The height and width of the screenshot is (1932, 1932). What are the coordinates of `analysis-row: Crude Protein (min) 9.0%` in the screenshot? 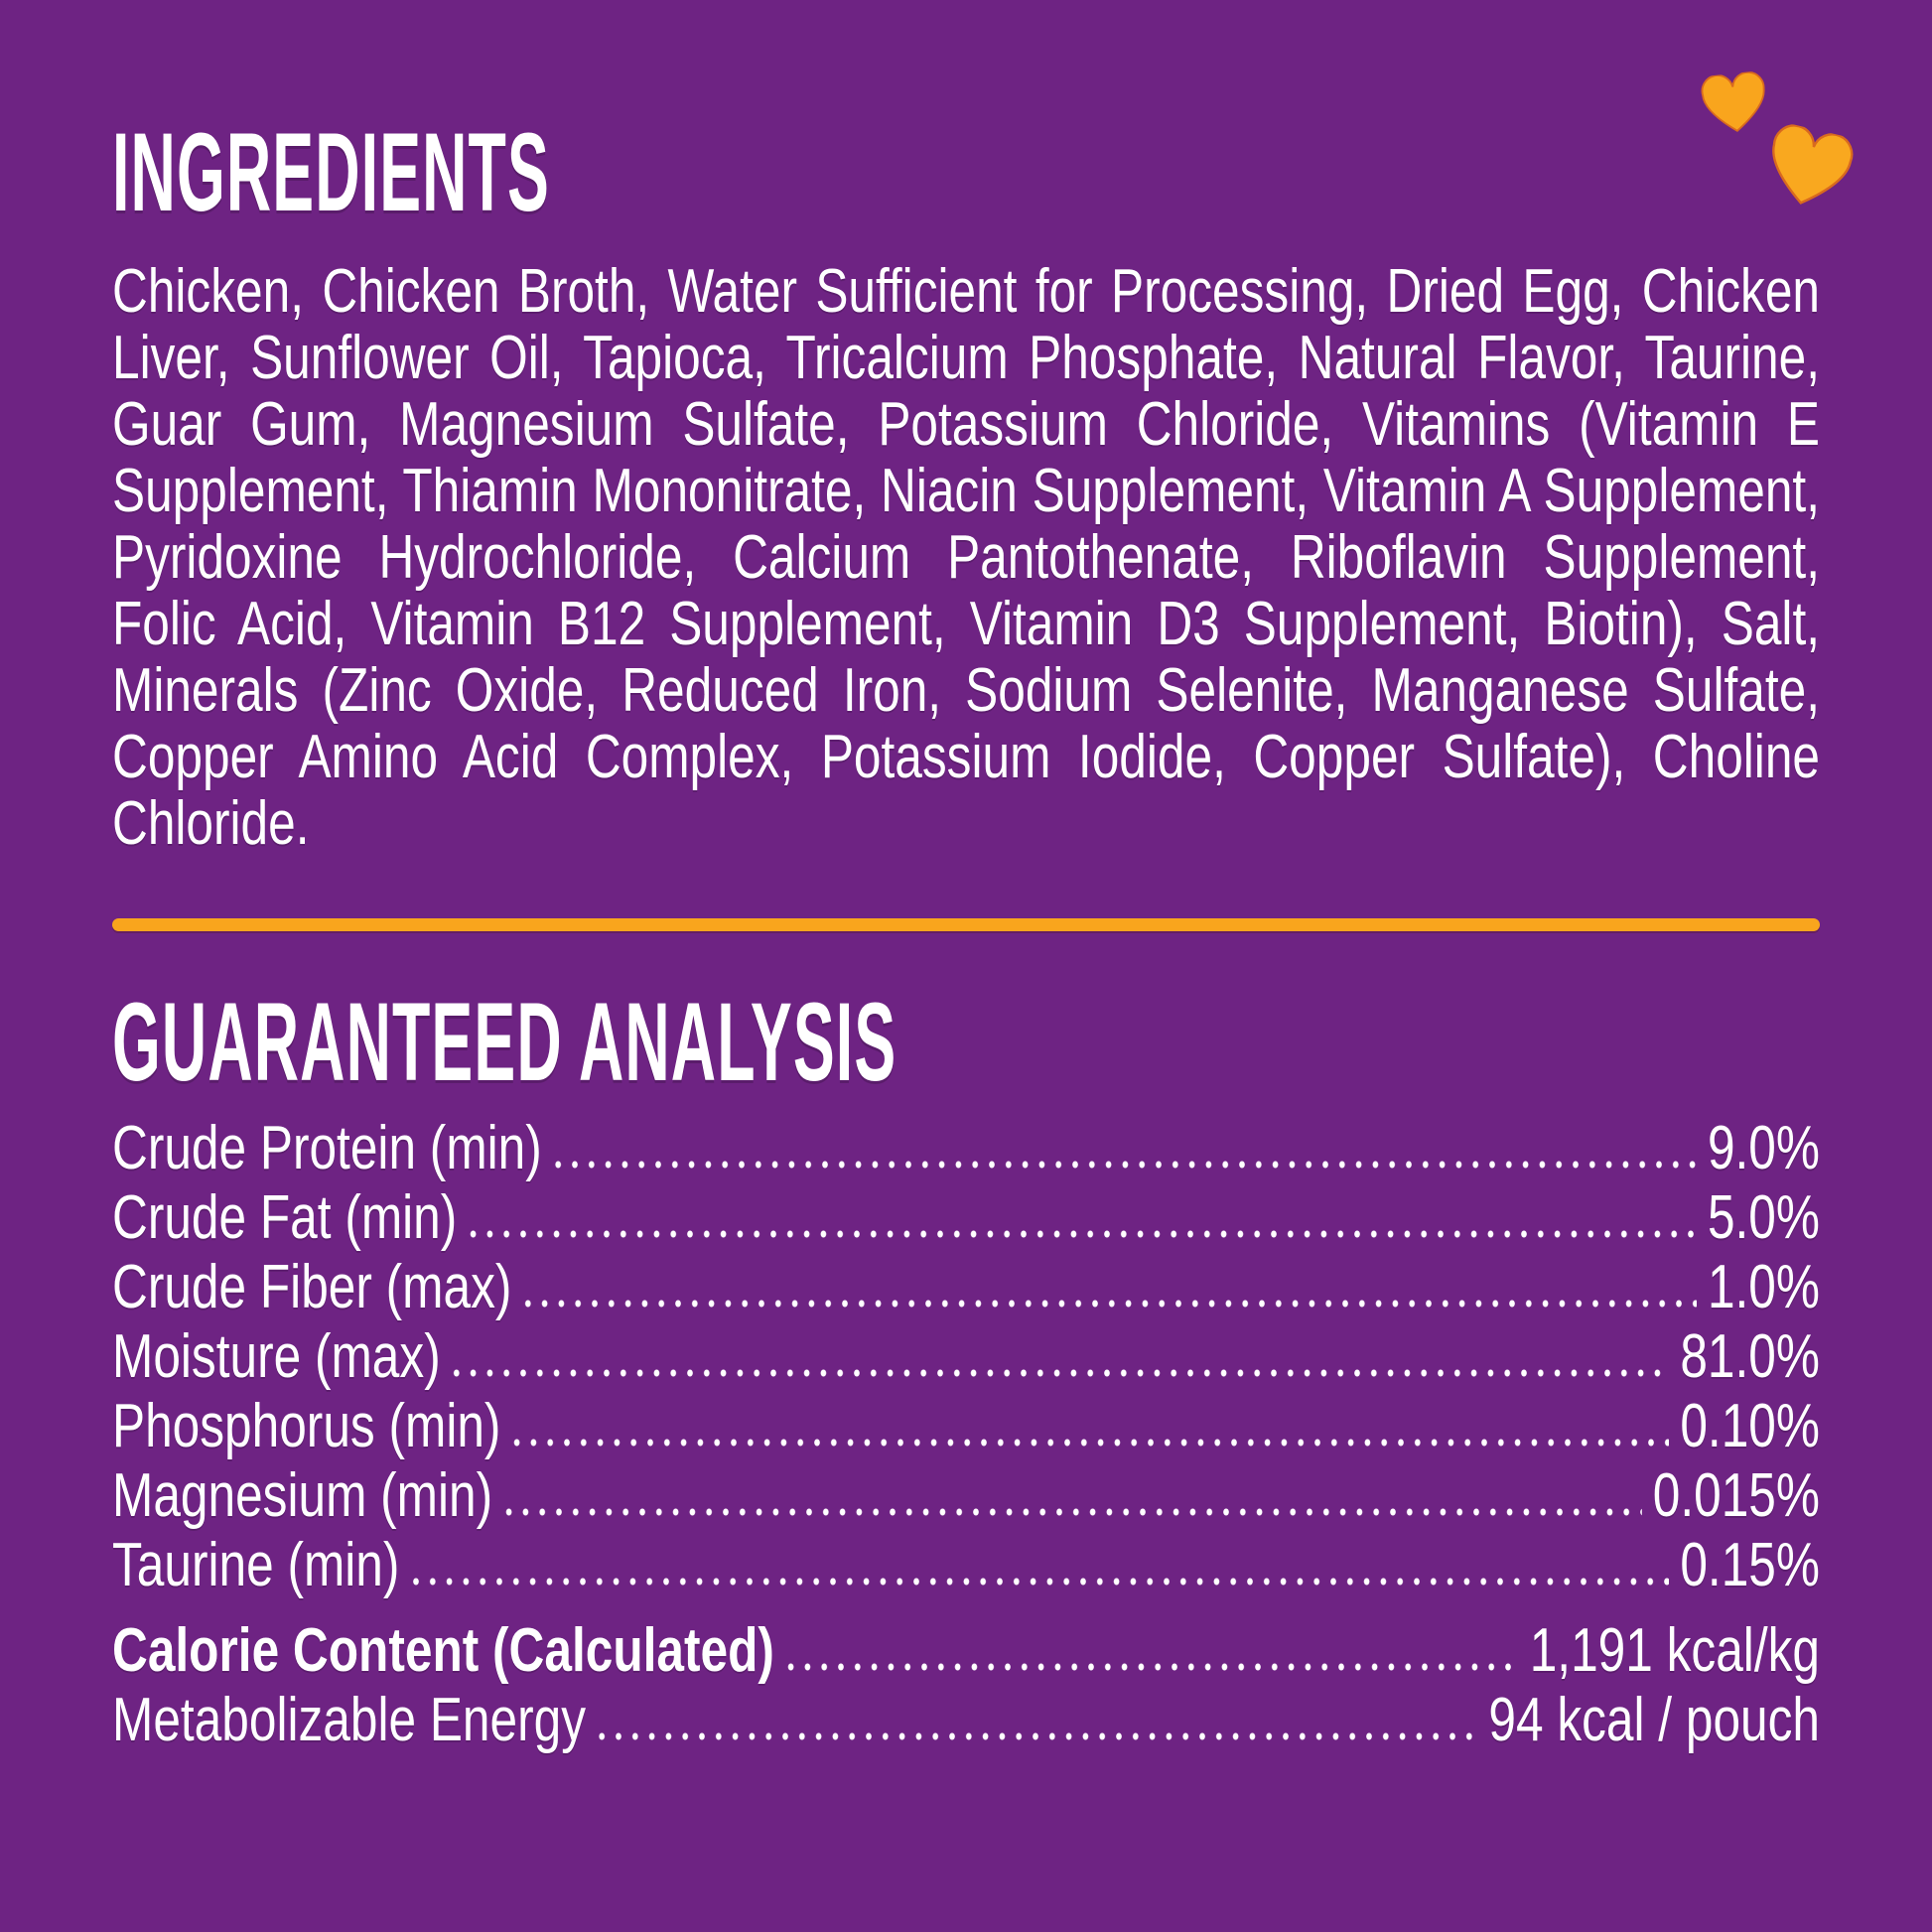 It's located at (966, 1148).